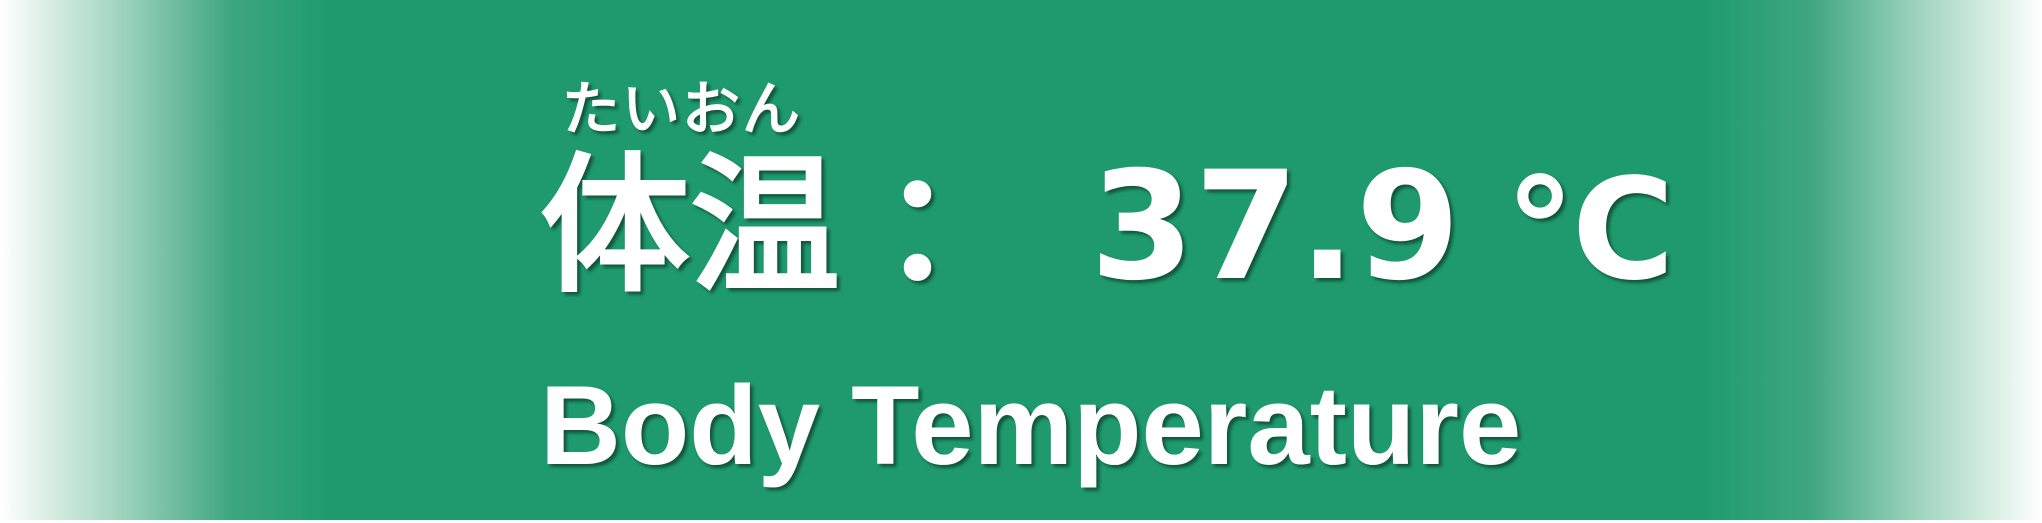 This screenshot has height=523, width=2042. I want to click on temperature-unit: ℃, so click(1590, 230).